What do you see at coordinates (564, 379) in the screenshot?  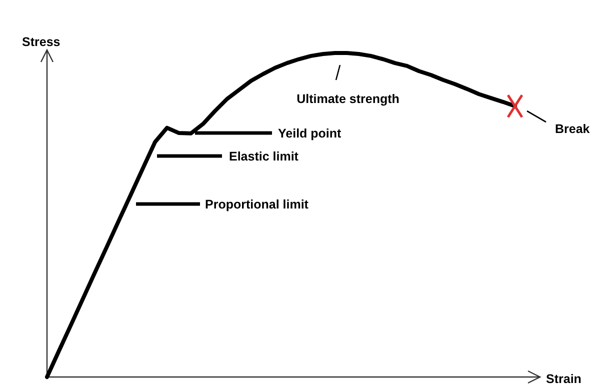 I see `x-axis-title: Strain` at bounding box center [564, 379].